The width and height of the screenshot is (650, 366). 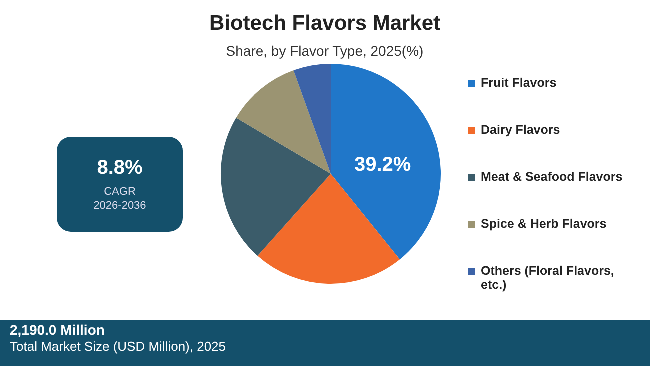 What do you see at coordinates (544, 224) in the screenshot?
I see `legend-label: Spice & Herb Flavors` at bounding box center [544, 224].